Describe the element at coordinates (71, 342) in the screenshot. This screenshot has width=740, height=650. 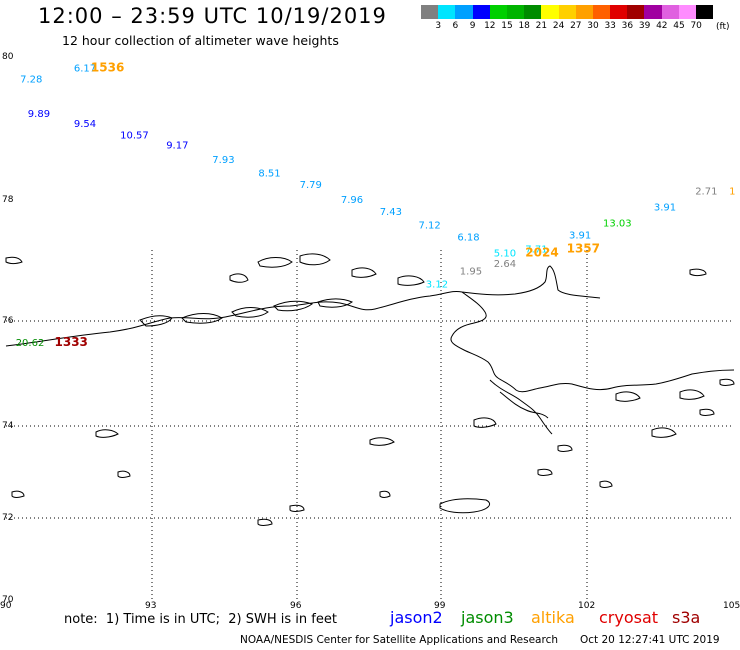
I see `observation-label: 1333` at that location.